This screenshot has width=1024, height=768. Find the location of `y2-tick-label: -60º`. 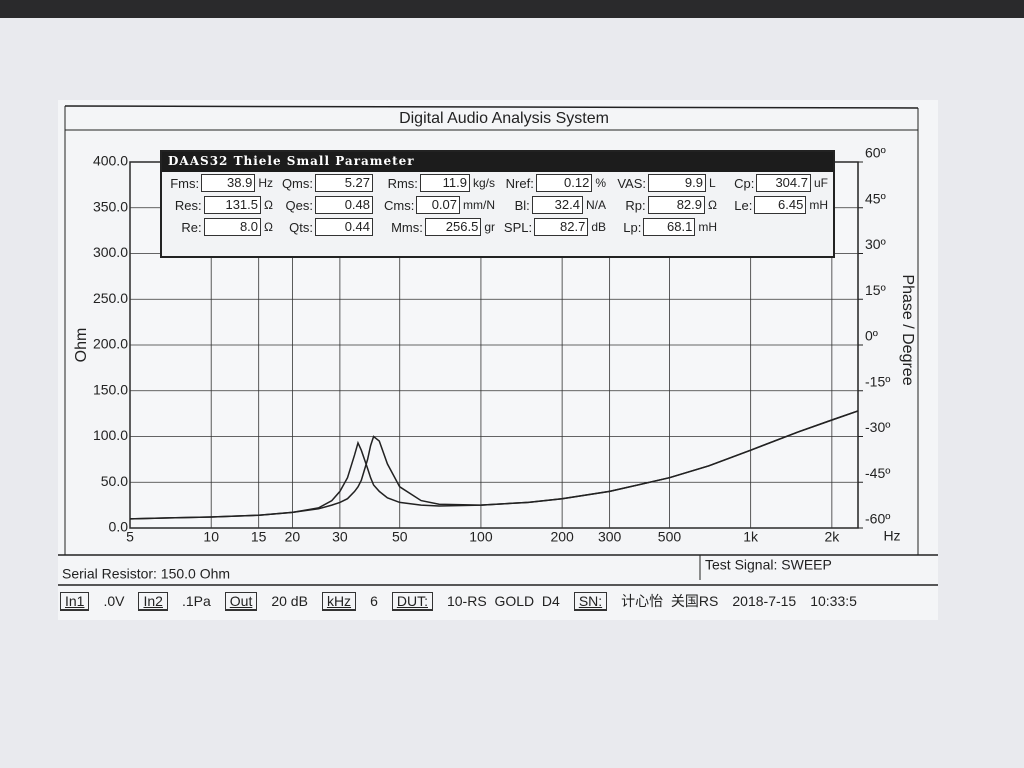

y2-tick-label: -60º is located at coordinates (877, 519).